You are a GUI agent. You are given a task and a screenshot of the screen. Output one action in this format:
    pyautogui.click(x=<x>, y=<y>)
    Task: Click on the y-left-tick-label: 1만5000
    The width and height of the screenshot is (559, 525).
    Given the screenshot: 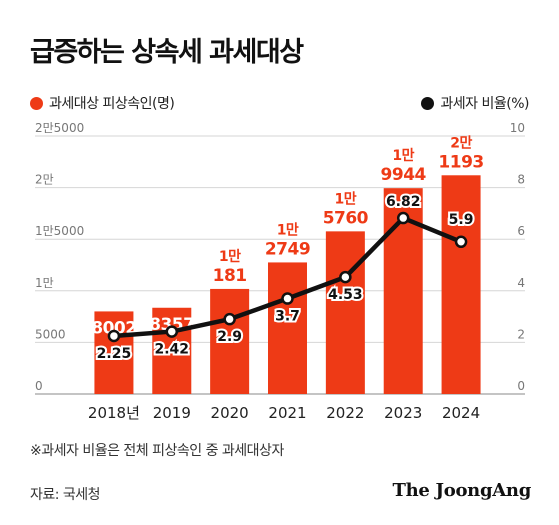 What is the action you would take?
    pyautogui.click(x=59, y=231)
    